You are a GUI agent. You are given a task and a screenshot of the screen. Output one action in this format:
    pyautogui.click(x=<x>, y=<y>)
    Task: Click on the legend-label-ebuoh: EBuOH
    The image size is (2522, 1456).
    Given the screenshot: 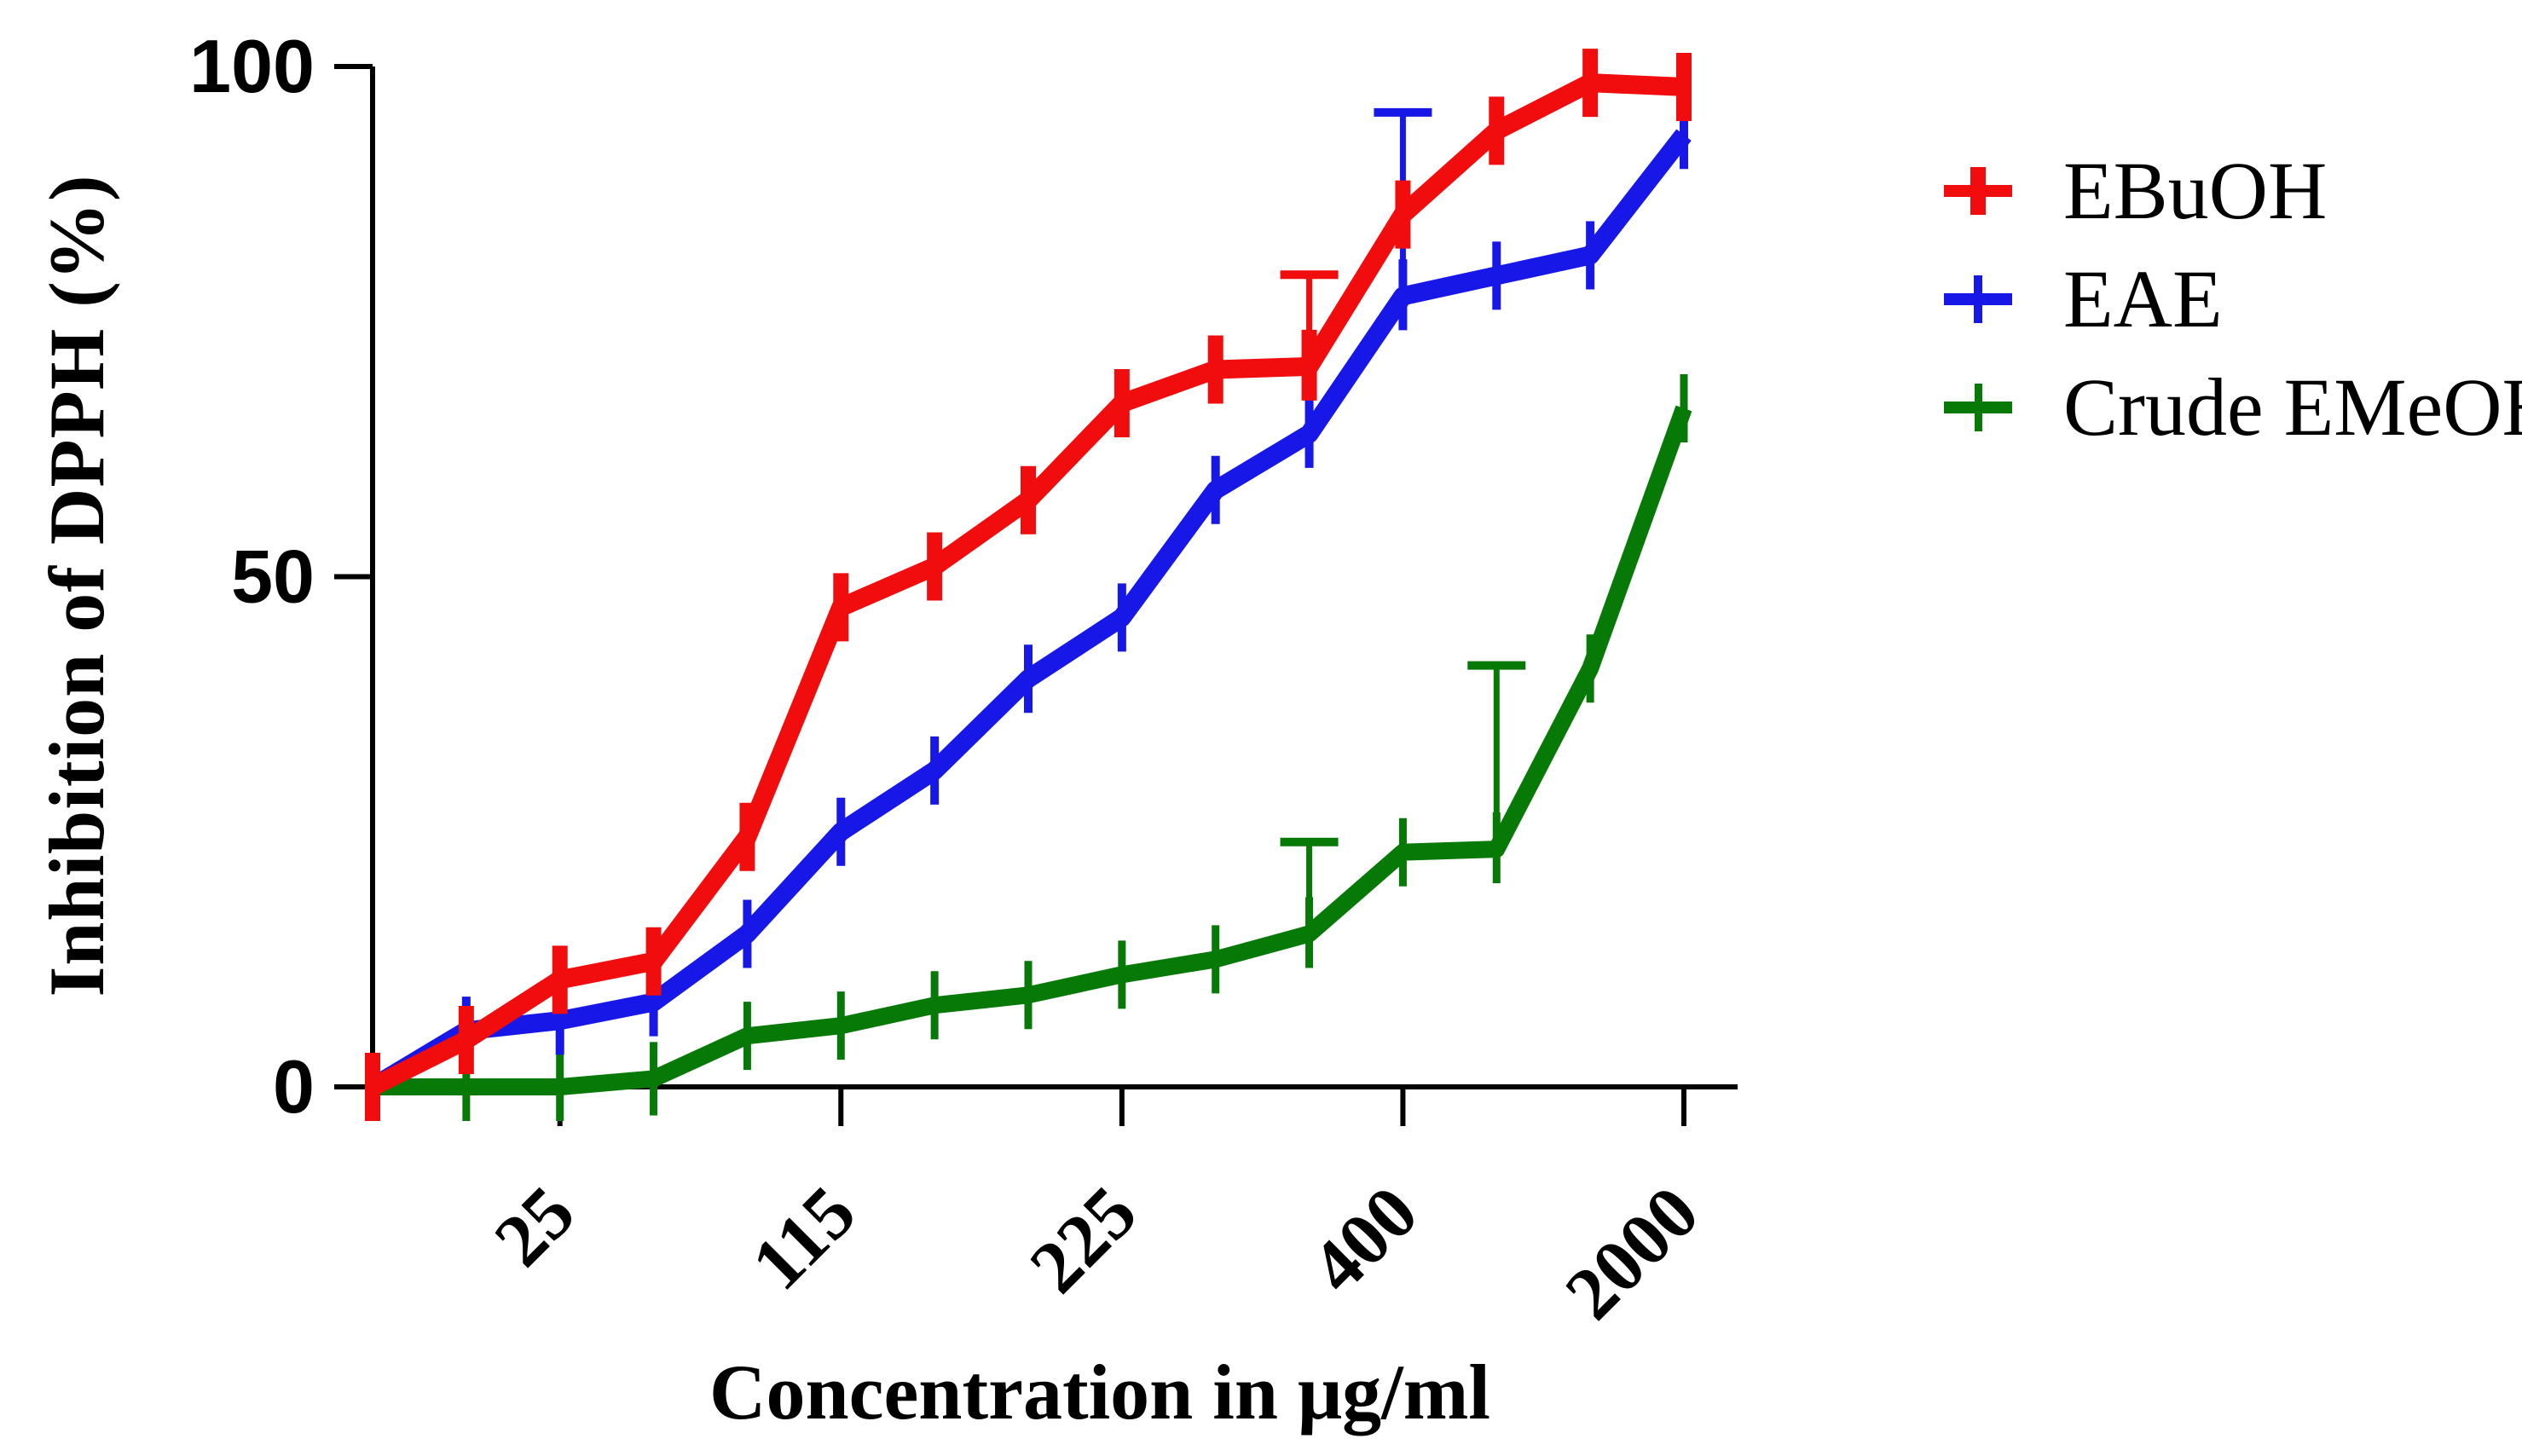 What is the action you would take?
    pyautogui.click(x=2195, y=190)
    